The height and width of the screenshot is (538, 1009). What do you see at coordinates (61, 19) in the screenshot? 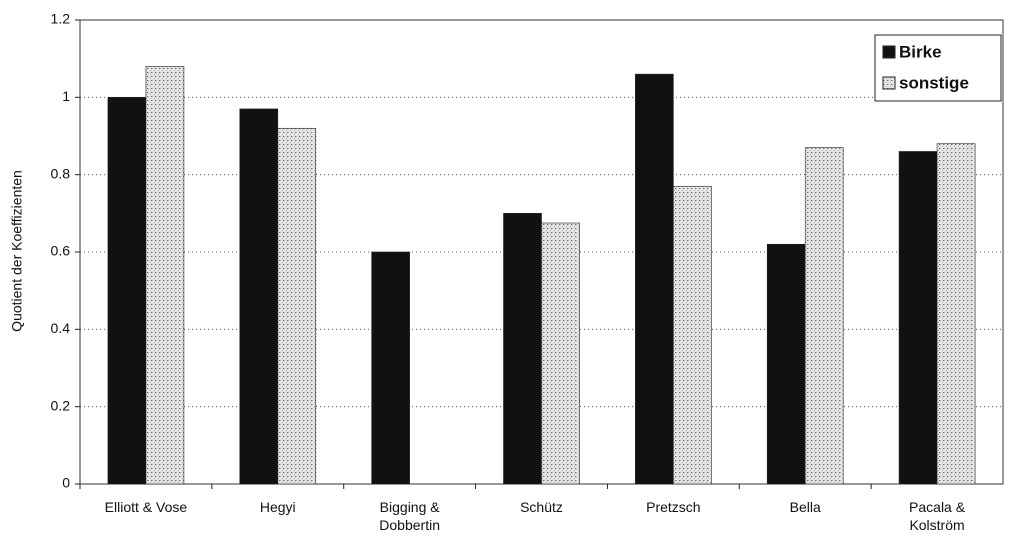
I see `y-tick-label: 1.2` at bounding box center [61, 19].